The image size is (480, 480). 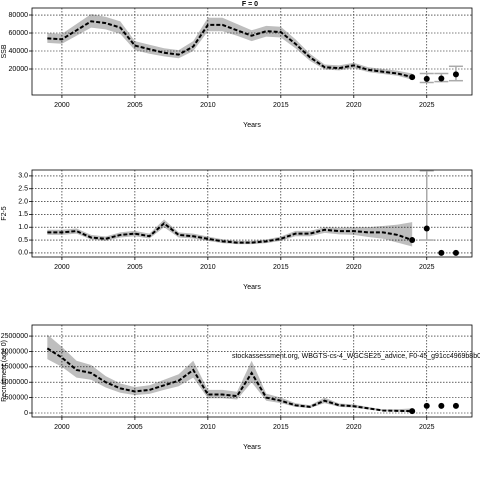 What do you see at coordinates (23, 201) in the screenshot?
I see `y-tick-label: 2.0` at bounding box center [23, 201].